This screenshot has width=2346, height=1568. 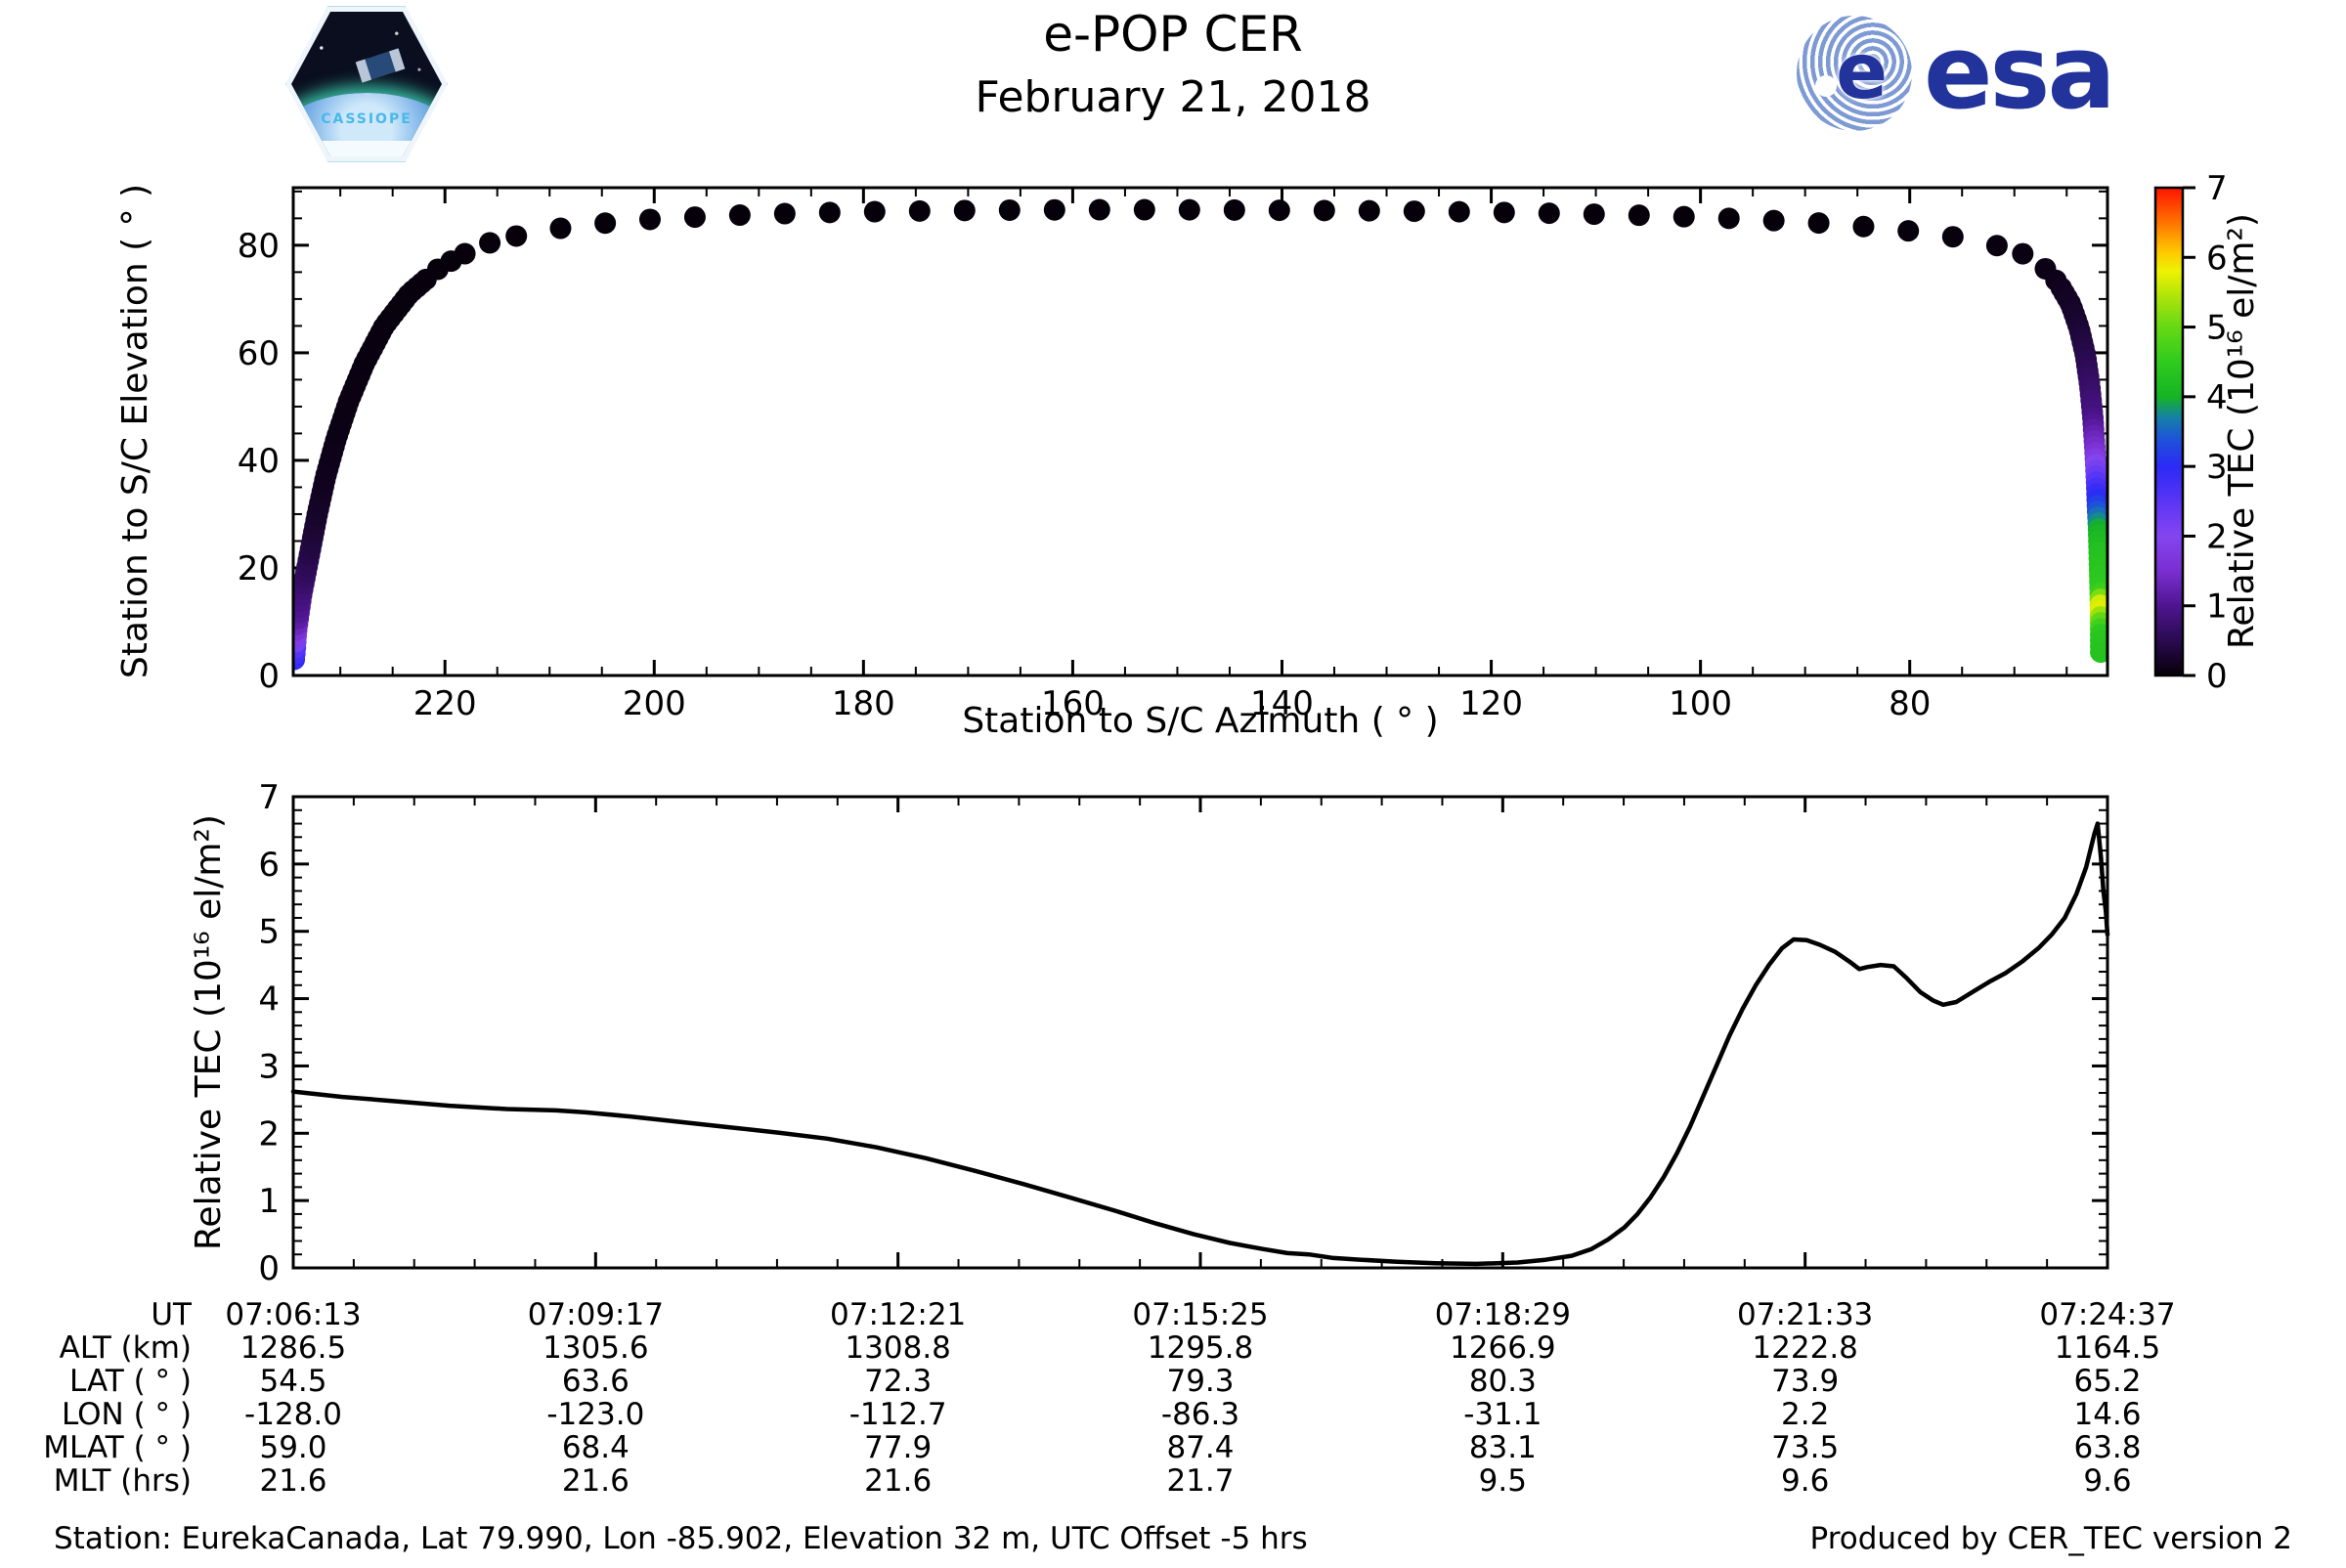 I want to click on plot1-x-tick-label: 80, so click(x=1910, y=703).